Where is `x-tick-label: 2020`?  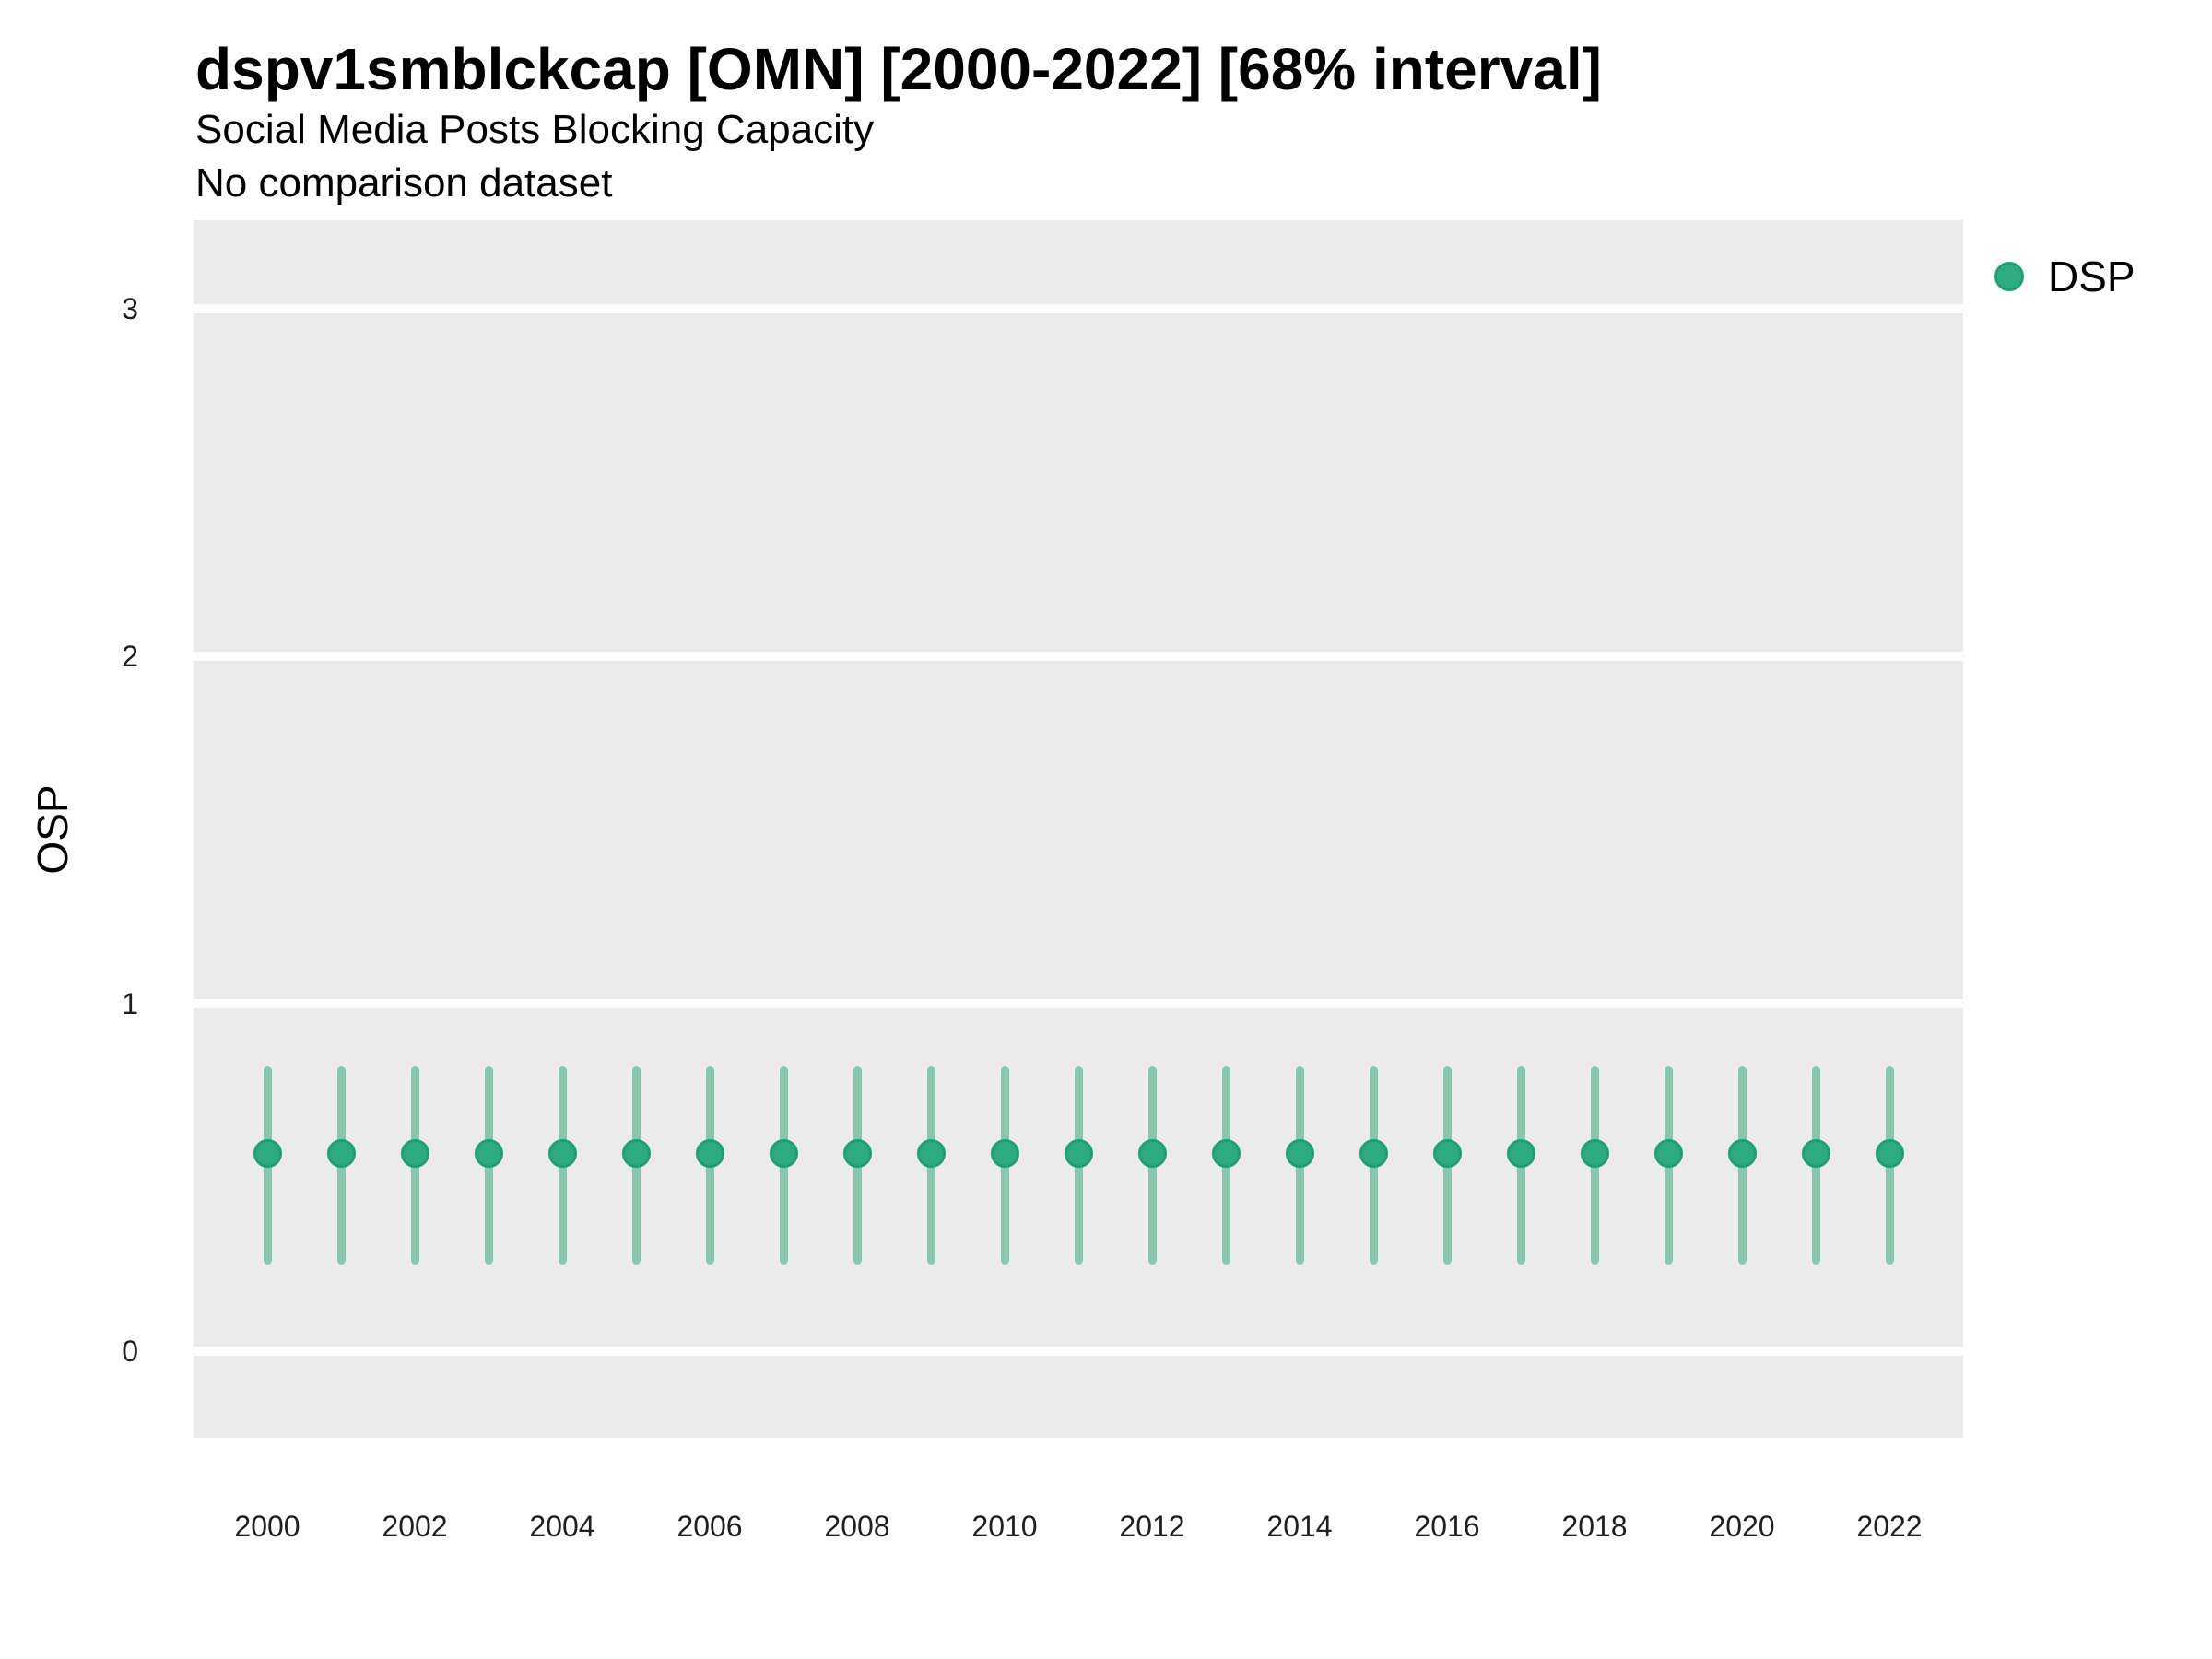
x-tick-label: 2020 is located at coordinates (1742, 1526).